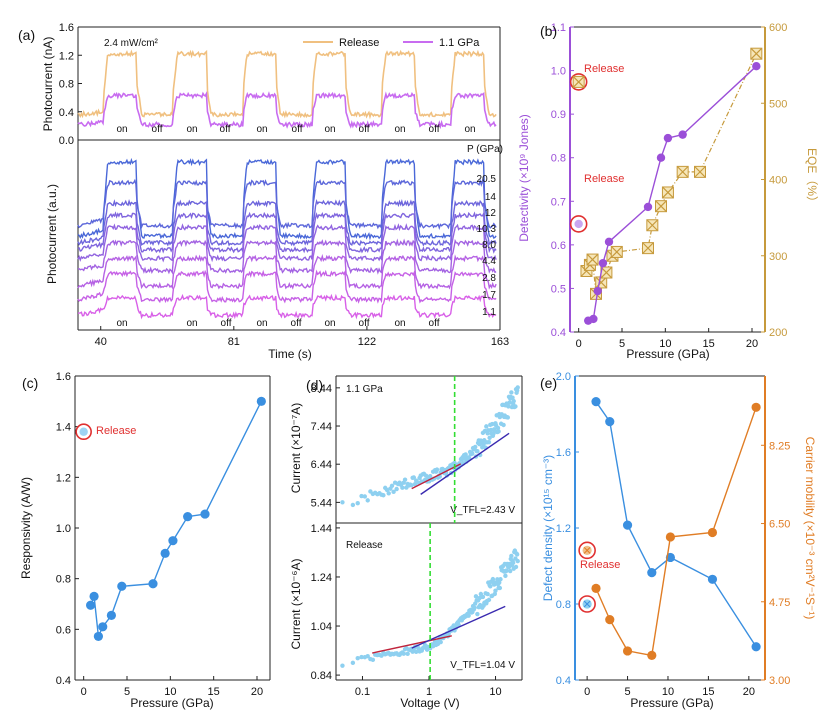 This screenshot has width=824, height=720. What do you see at coordinates (458, 627) in the screenshot?
I see `panel-d-bottom-fit-tfl` at bounding box center [458, 627].